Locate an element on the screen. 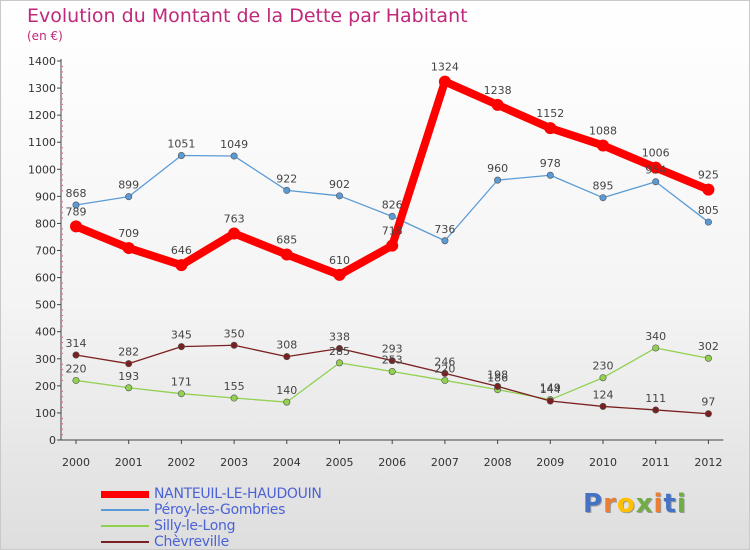 The image size is (750, 550). x-tick-label: 2000 is located at coordinates (76, 462).